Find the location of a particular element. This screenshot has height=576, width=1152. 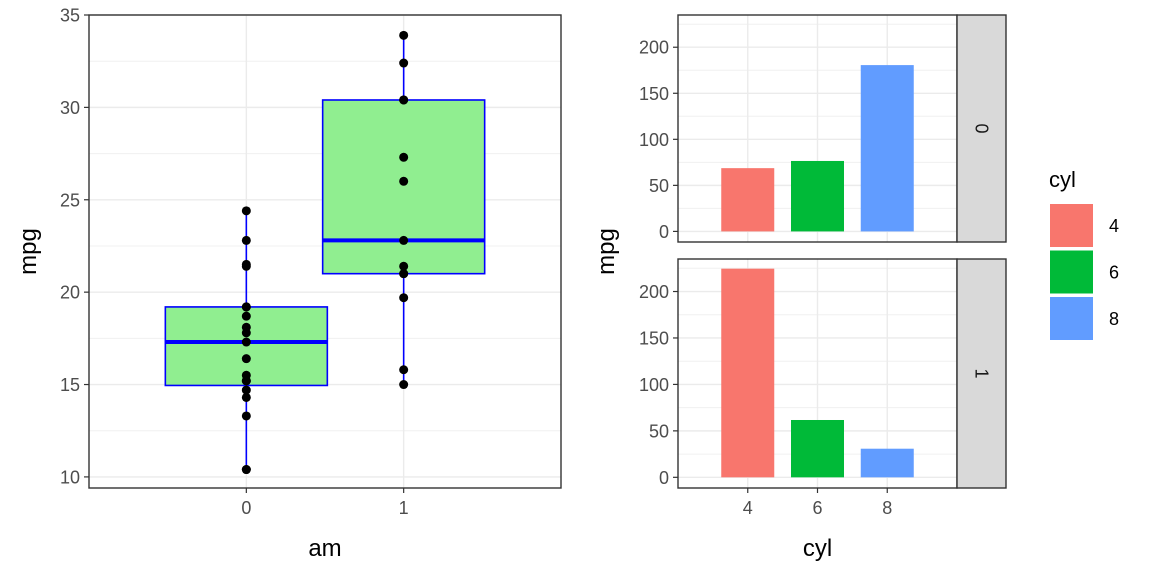

y-tick-label: 10 is located at coordinates (70, 477).